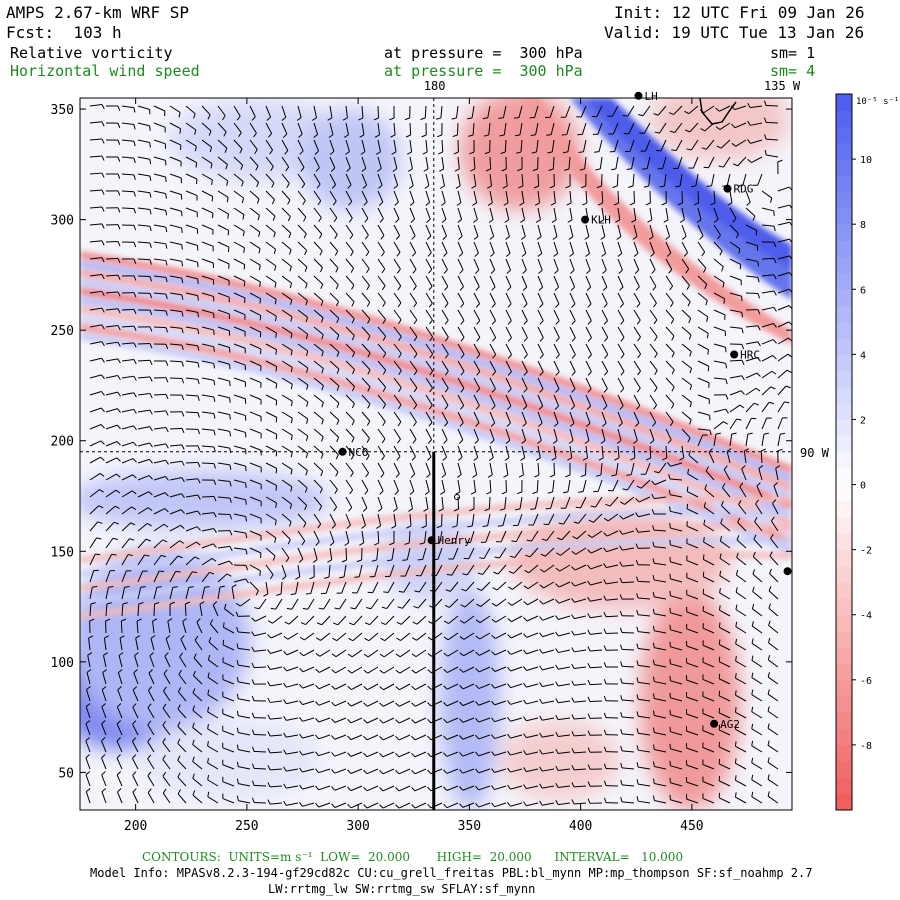  What do you see at coordinates (62, 442) in the screenshot?
I see `y-tick-label: 200` at bounding box center [62, 442].